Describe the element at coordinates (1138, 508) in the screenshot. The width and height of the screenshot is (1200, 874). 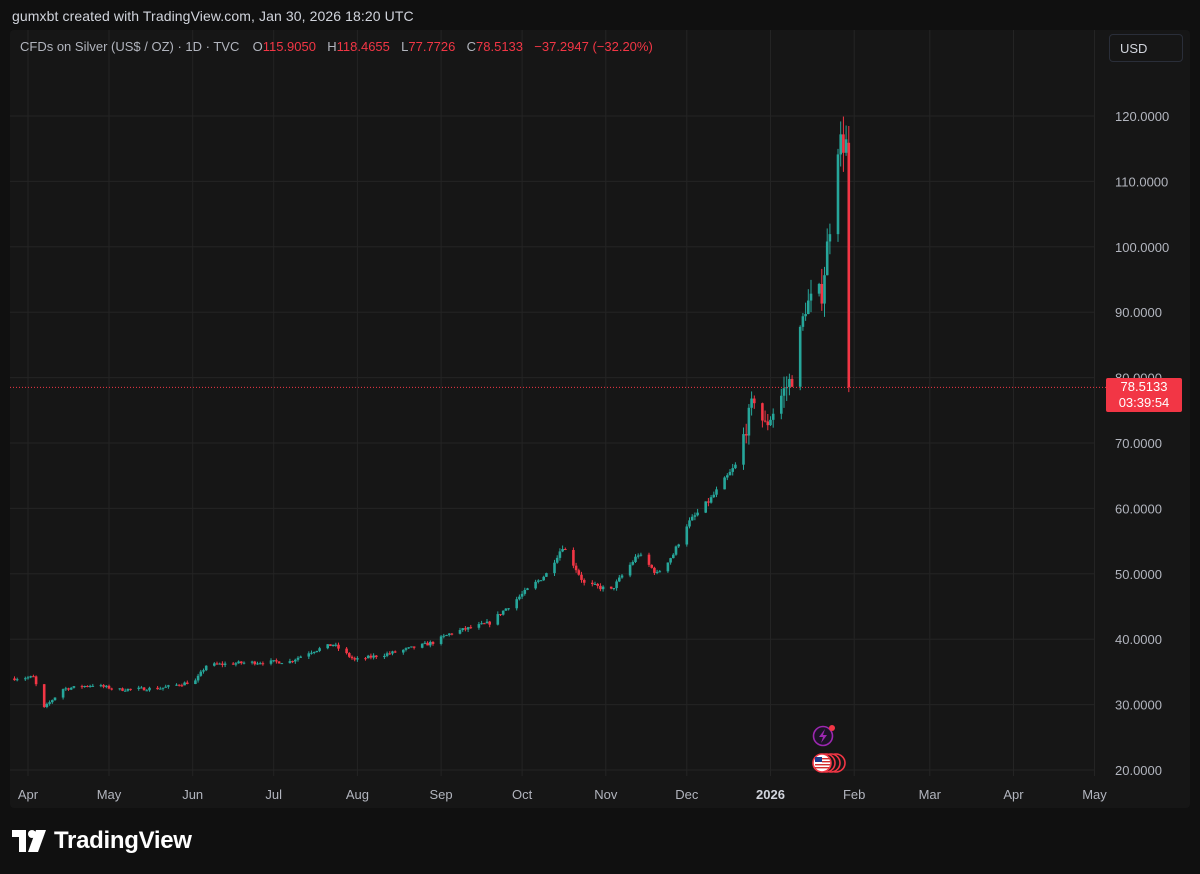
I see `price-tick-label: 60.0000` at that location.